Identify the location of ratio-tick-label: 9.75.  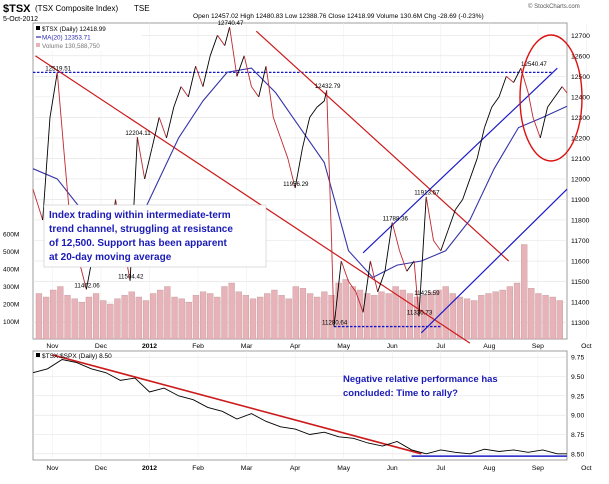
(577, 358).